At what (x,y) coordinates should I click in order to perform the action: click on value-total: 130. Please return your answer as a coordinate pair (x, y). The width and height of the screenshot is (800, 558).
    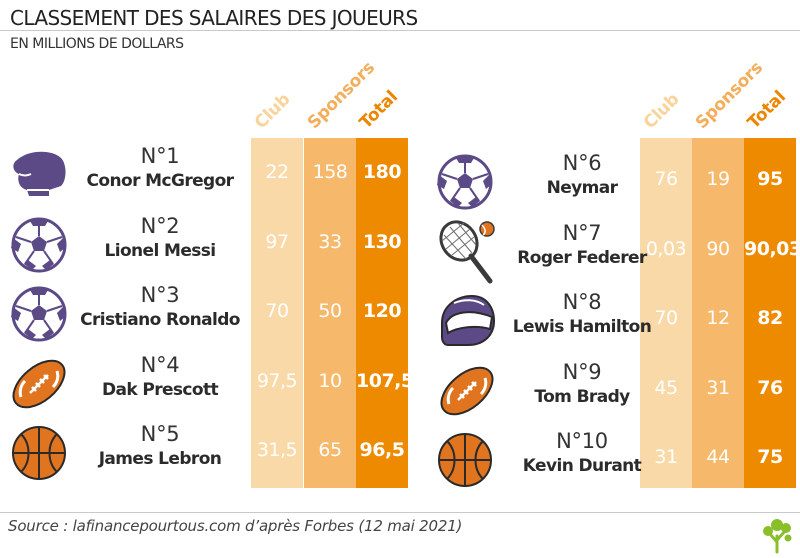
    Looking at the image, I should click on (382, 241).